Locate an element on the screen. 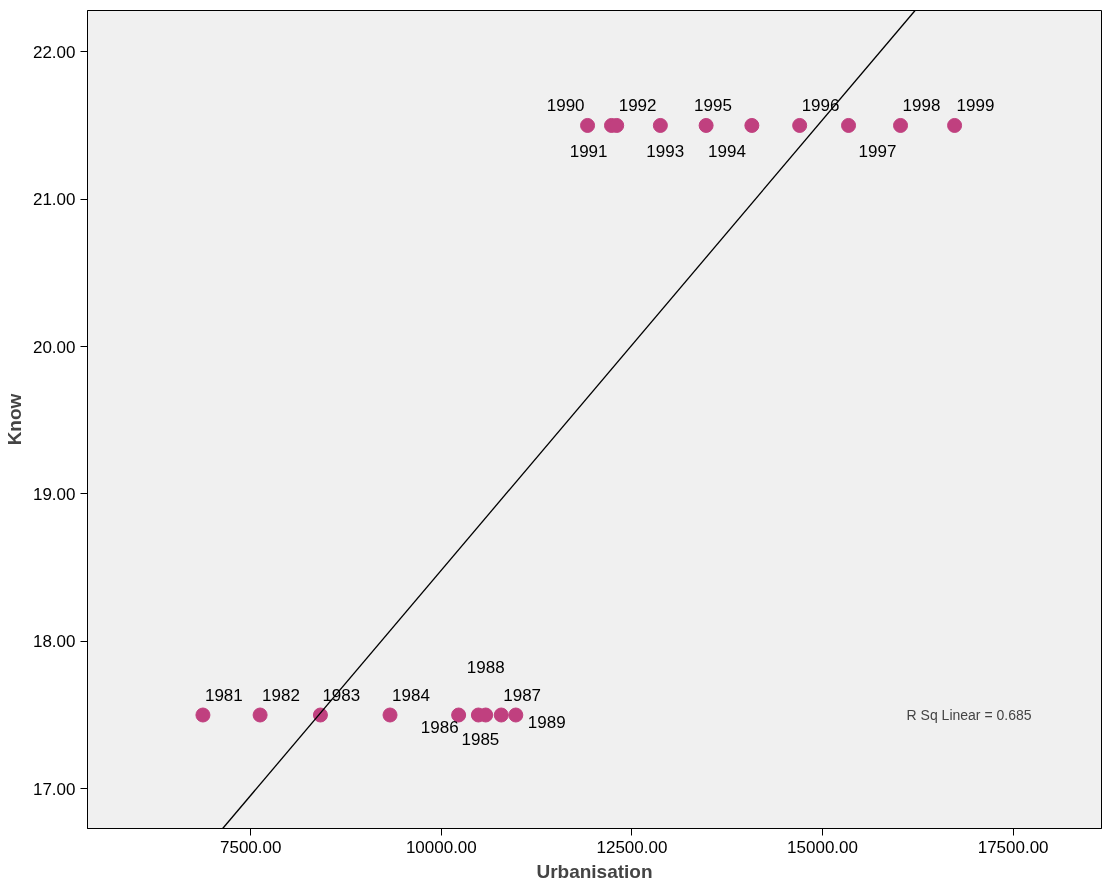  annotation: 1992 is located at coordinates (637, 106).